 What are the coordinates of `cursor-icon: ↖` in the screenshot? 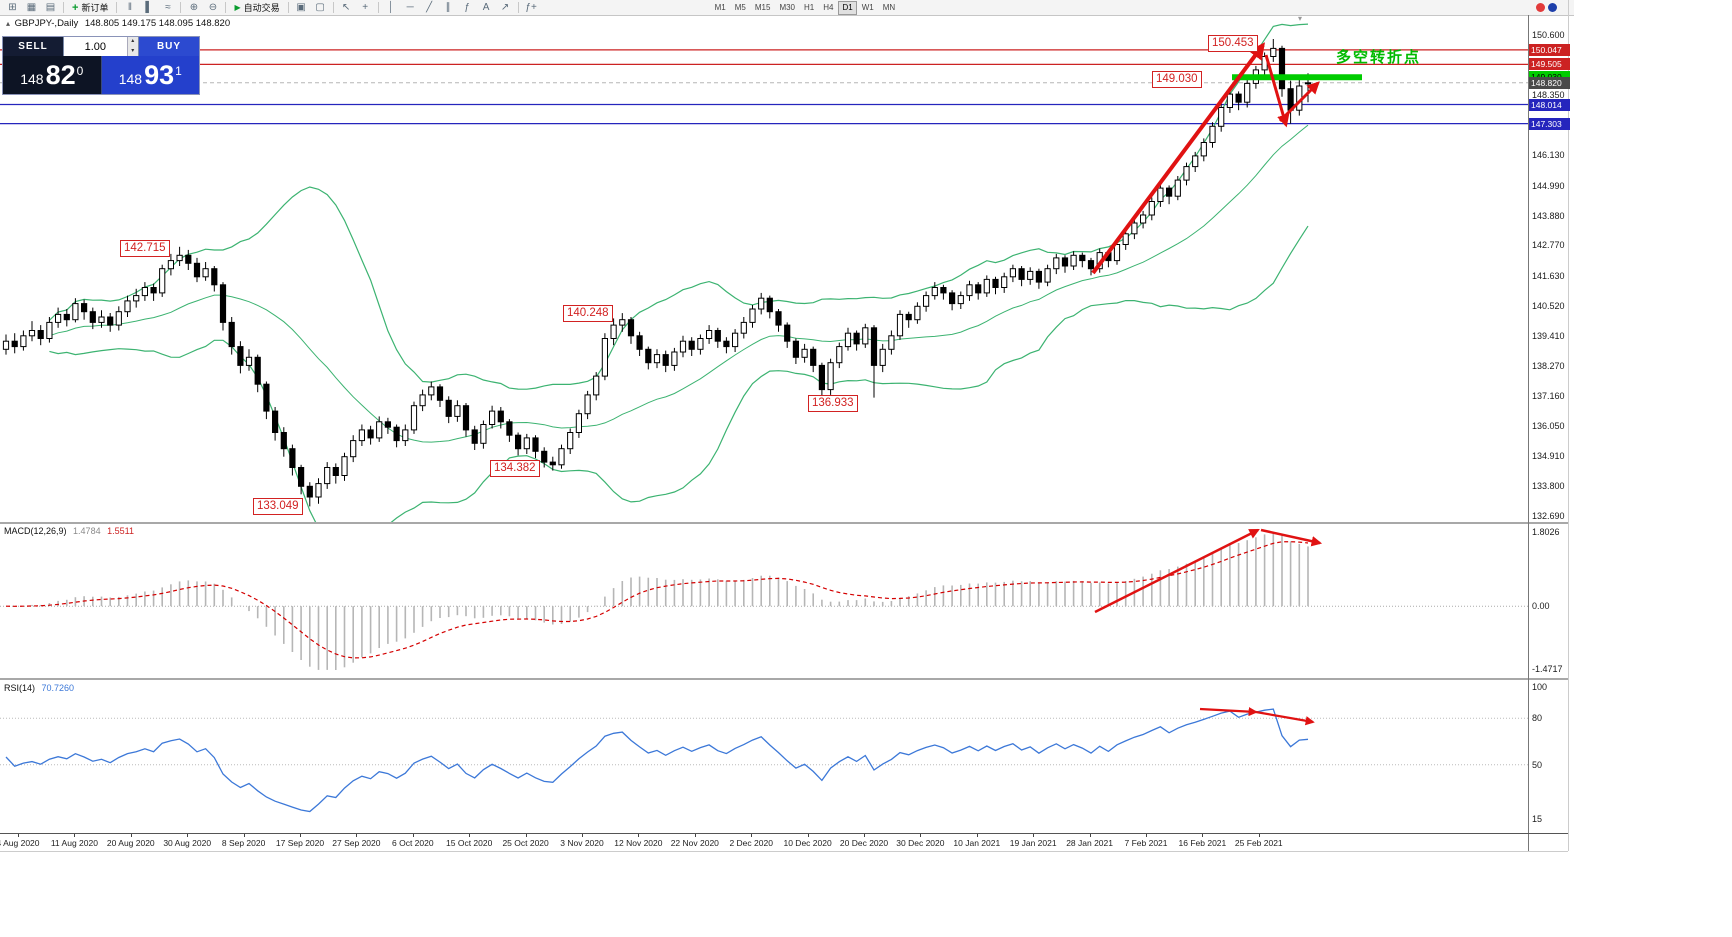 It's located at (346, 7).